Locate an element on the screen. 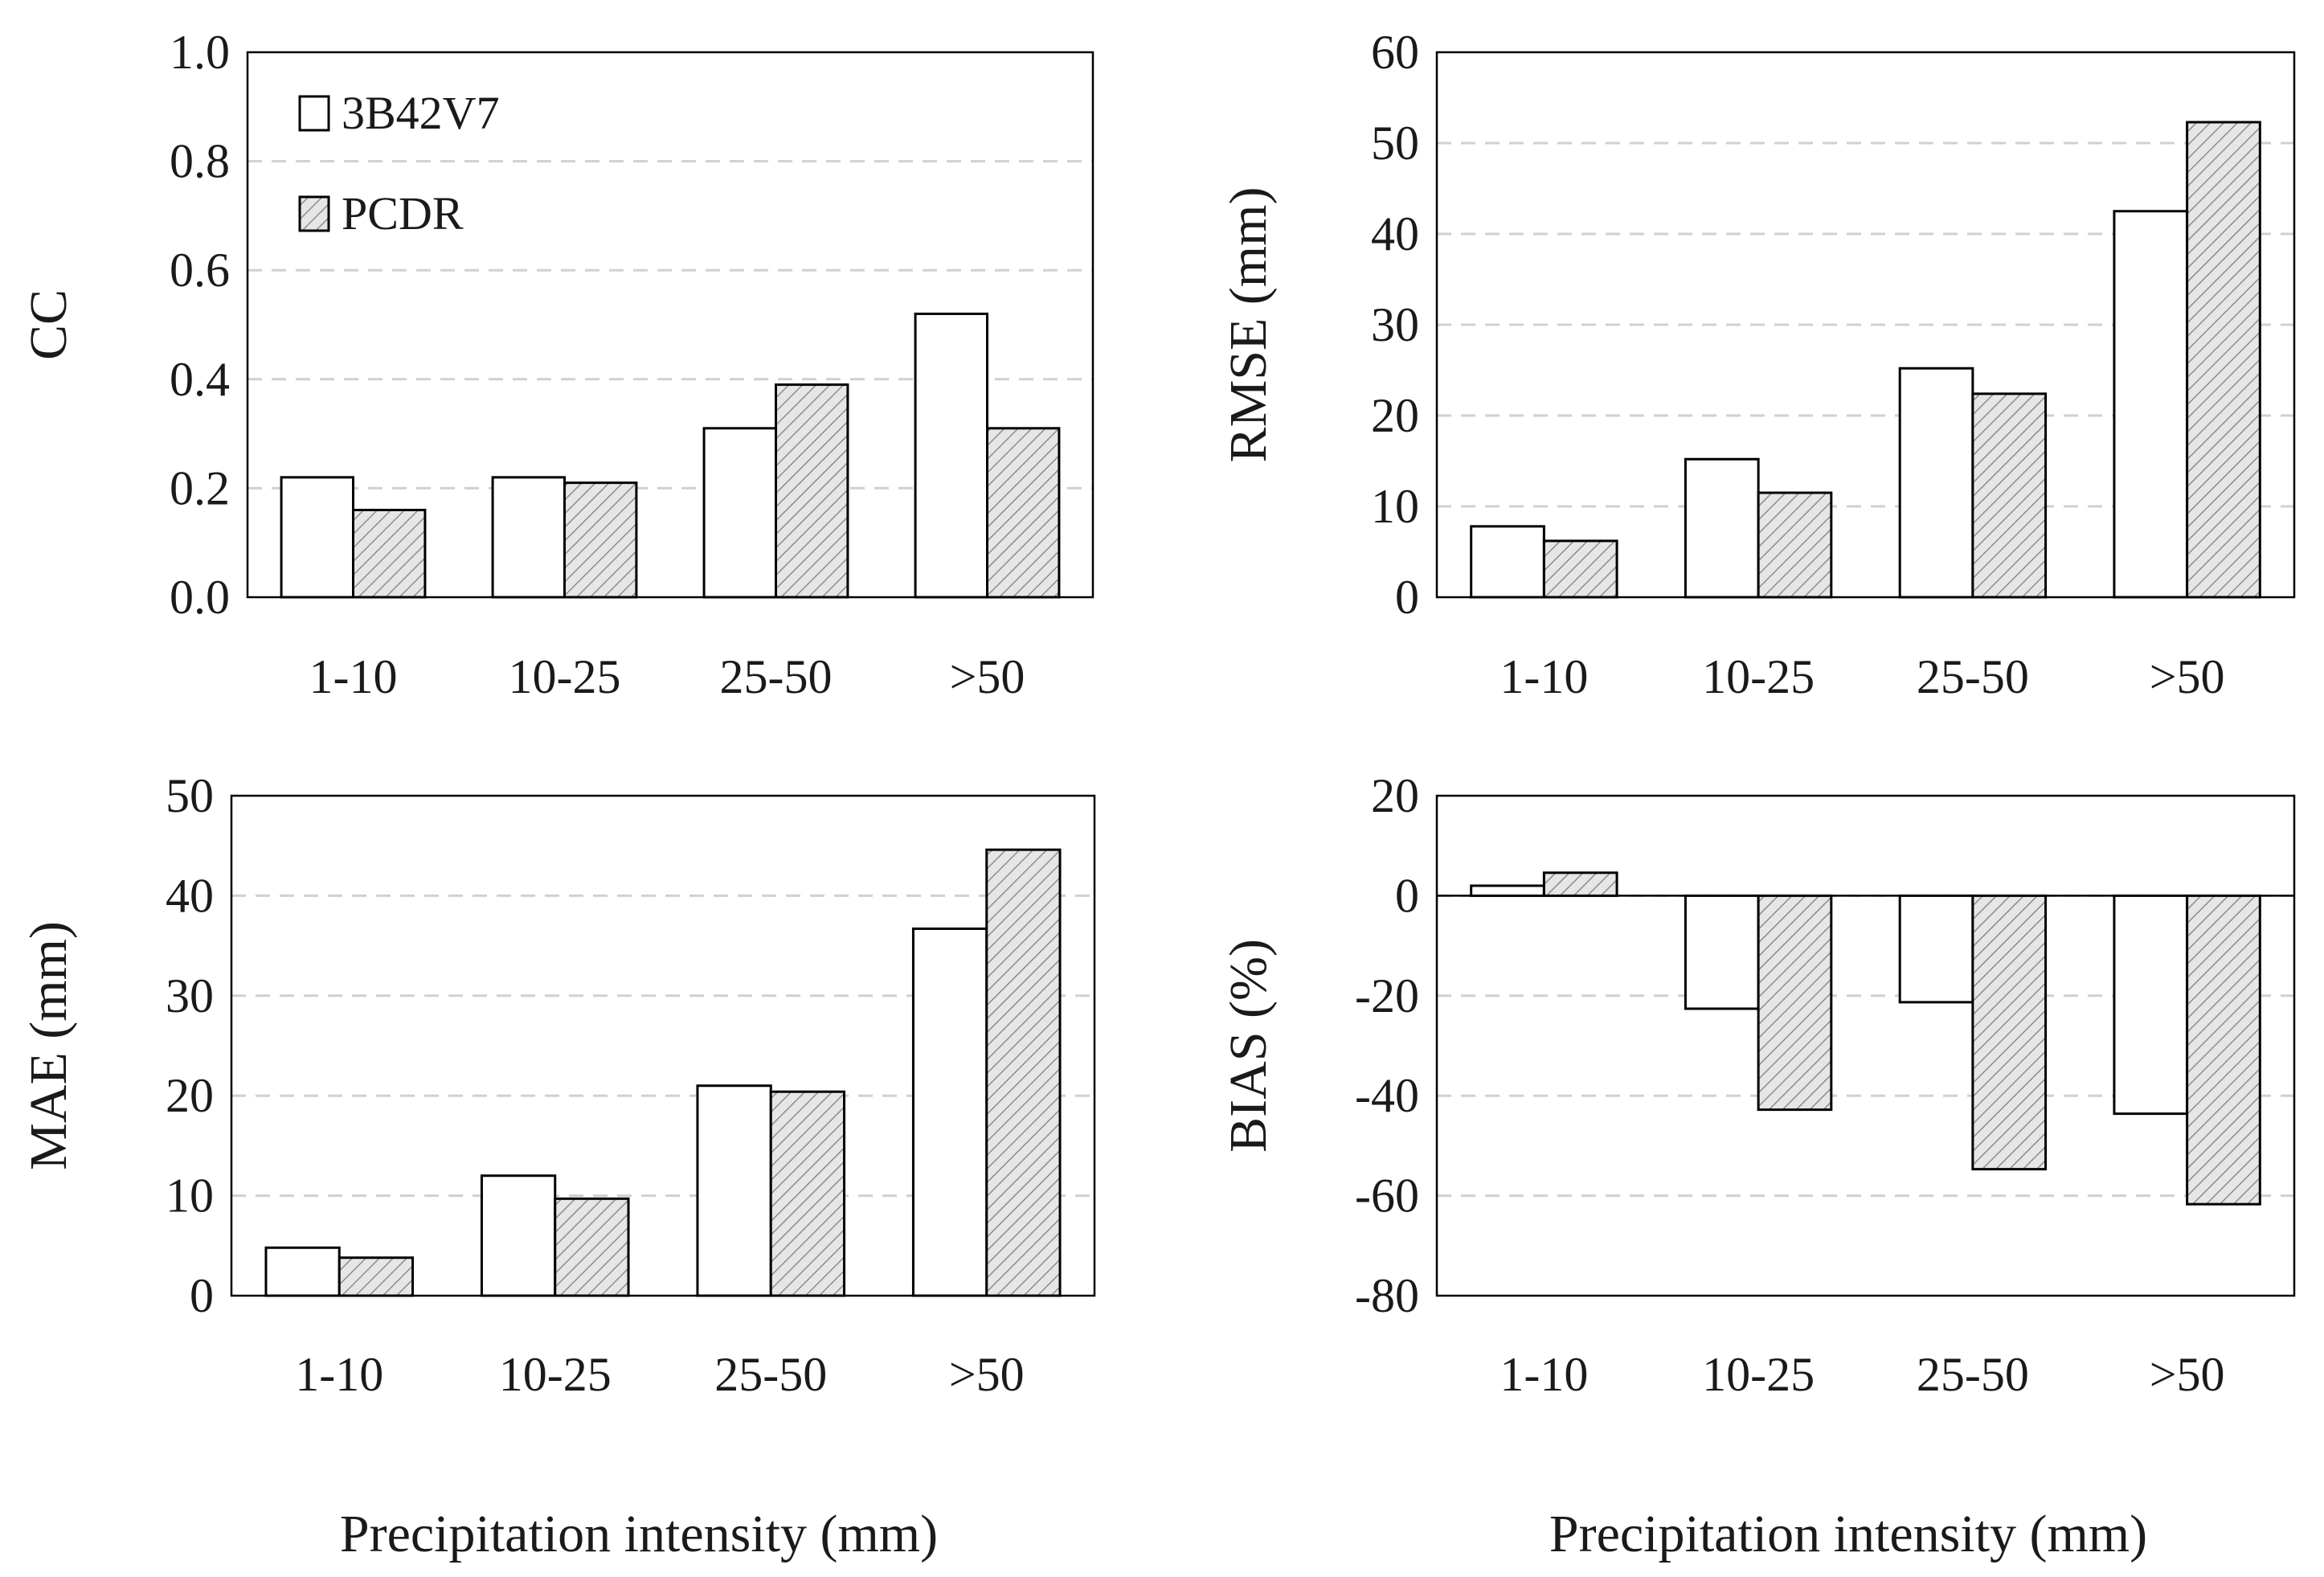 The width and height of the screenshot is (2324, 1577). rmse-ytick-label: 10 is located at coordinates (1395, 507).